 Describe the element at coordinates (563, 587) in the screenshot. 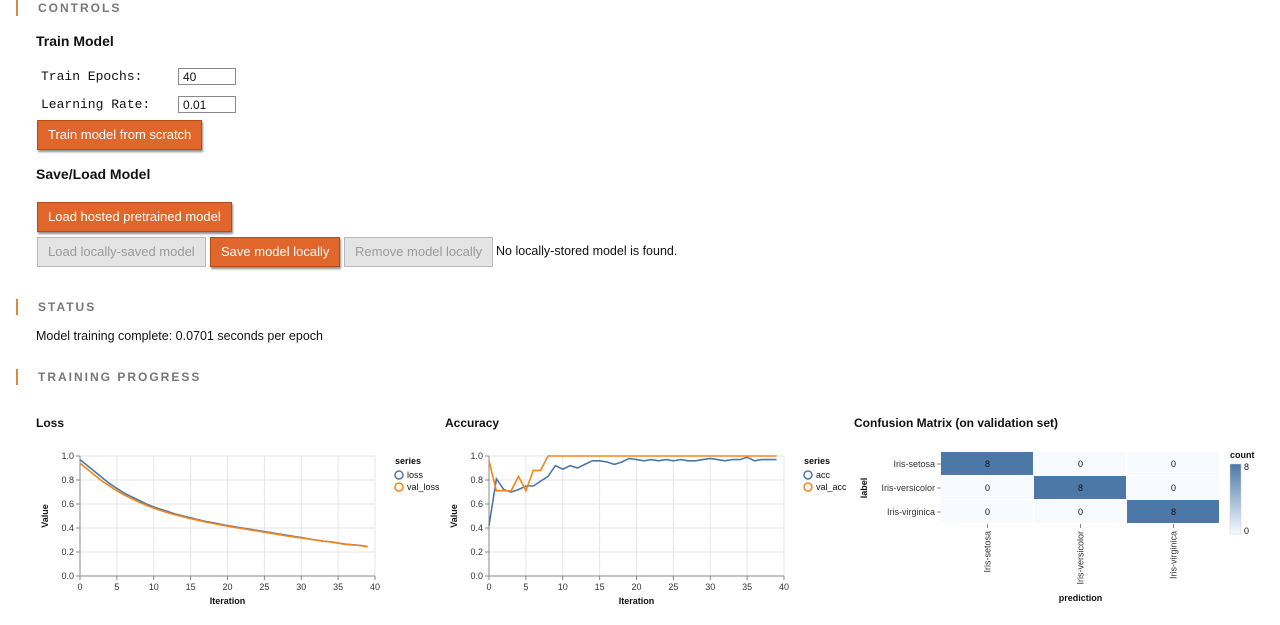

I see `accuracy-x-tick-label: 10` at that location.